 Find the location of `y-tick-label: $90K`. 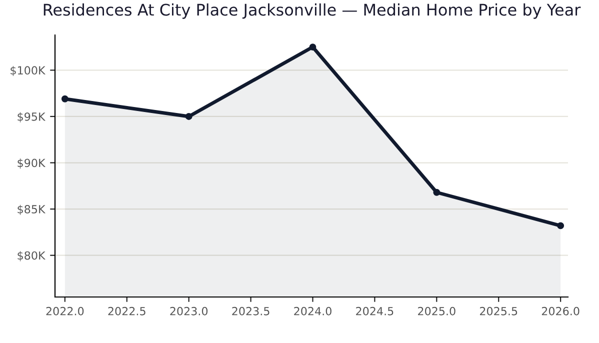

y-tick-label: $90K is located at coordinates (32, 163).